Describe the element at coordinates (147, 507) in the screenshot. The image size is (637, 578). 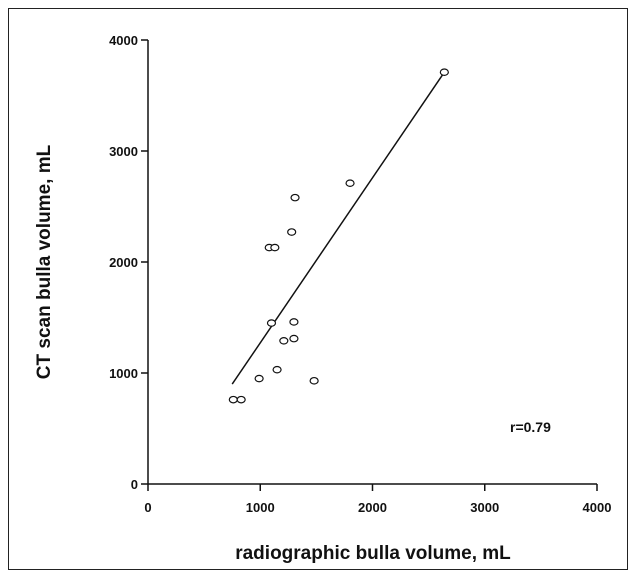
I see `x-tick-label: 0` at that location.